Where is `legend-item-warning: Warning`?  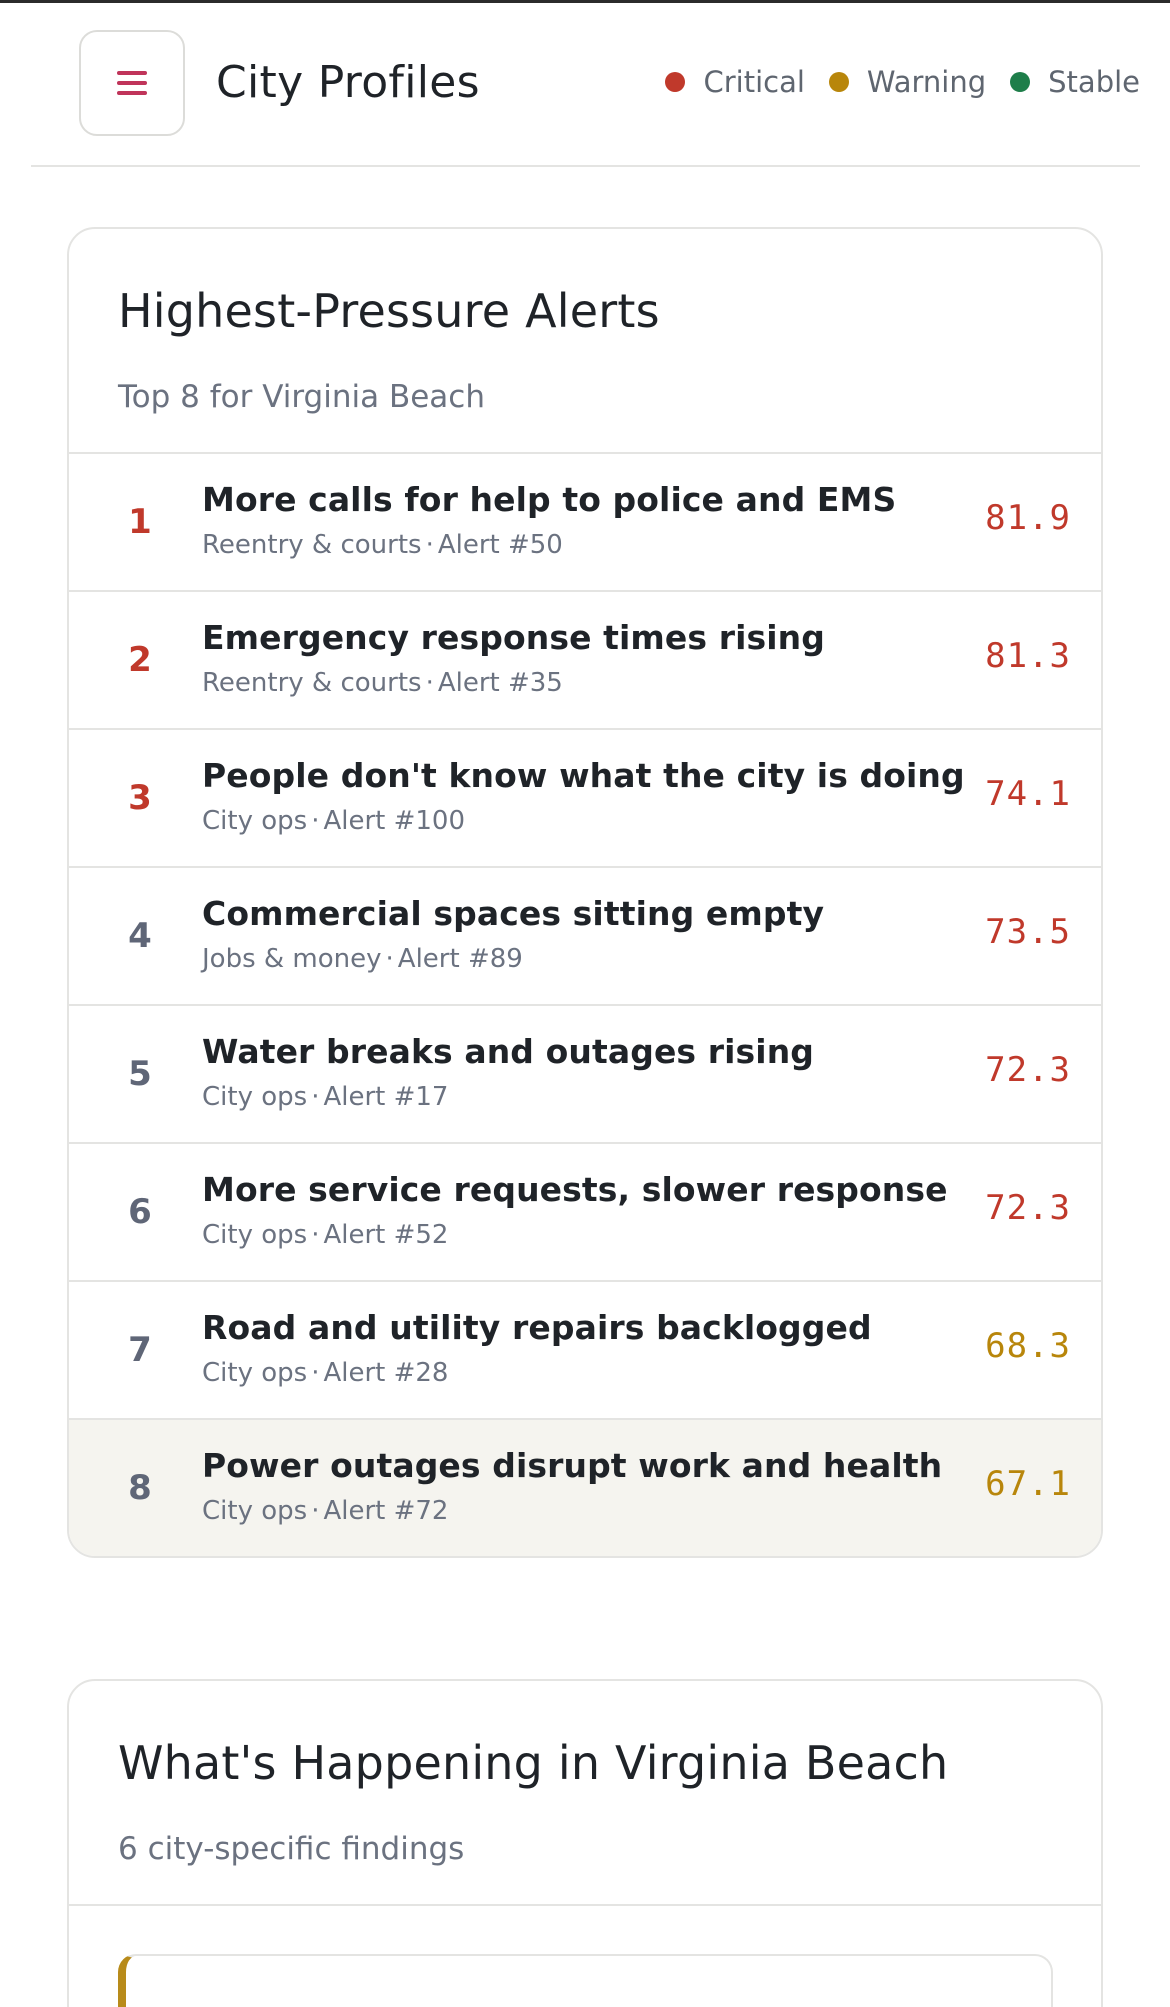 legend-item-warning: Warning is located at coordinates (907, 82).